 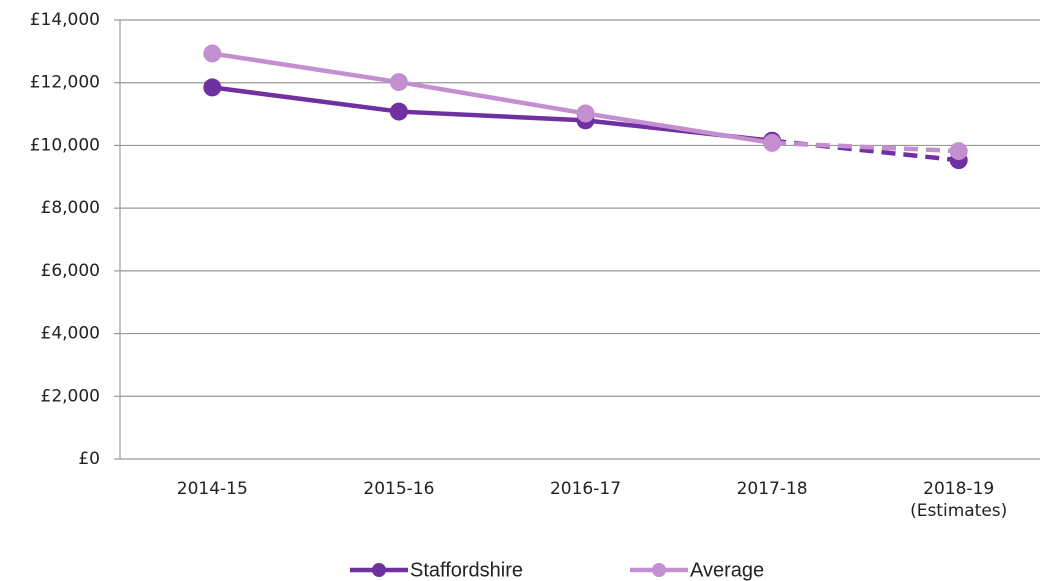 I want to click on y-tick-label: £12,000, so click(x=65, y=83).